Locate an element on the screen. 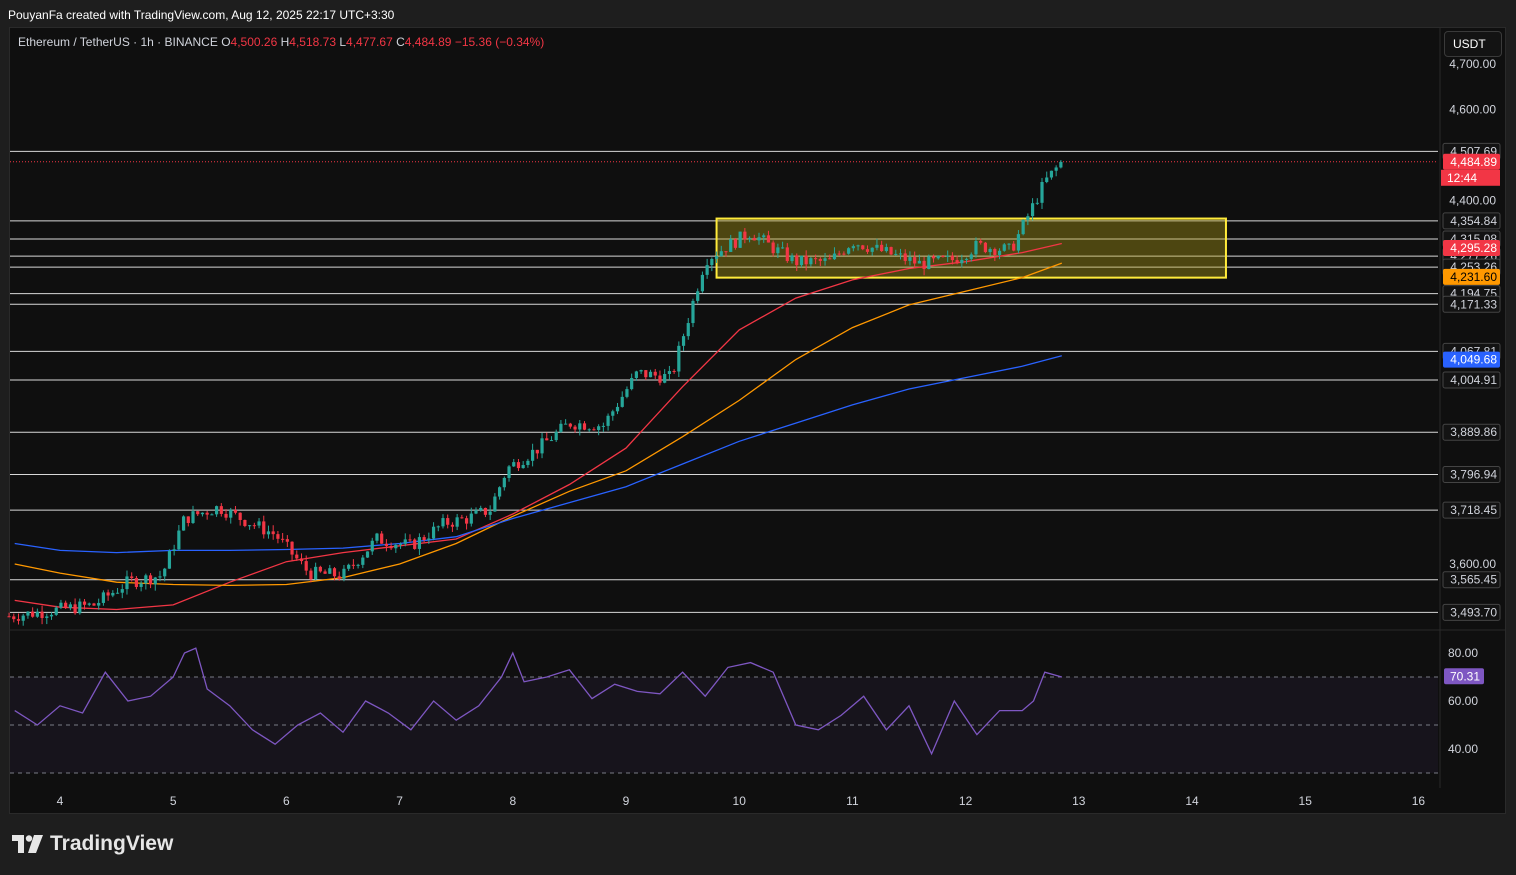 Image resolution: width=1516 pixels, height=875 pixels. level-price-label: 3,796.94 is located at coordinates (1473, 474).